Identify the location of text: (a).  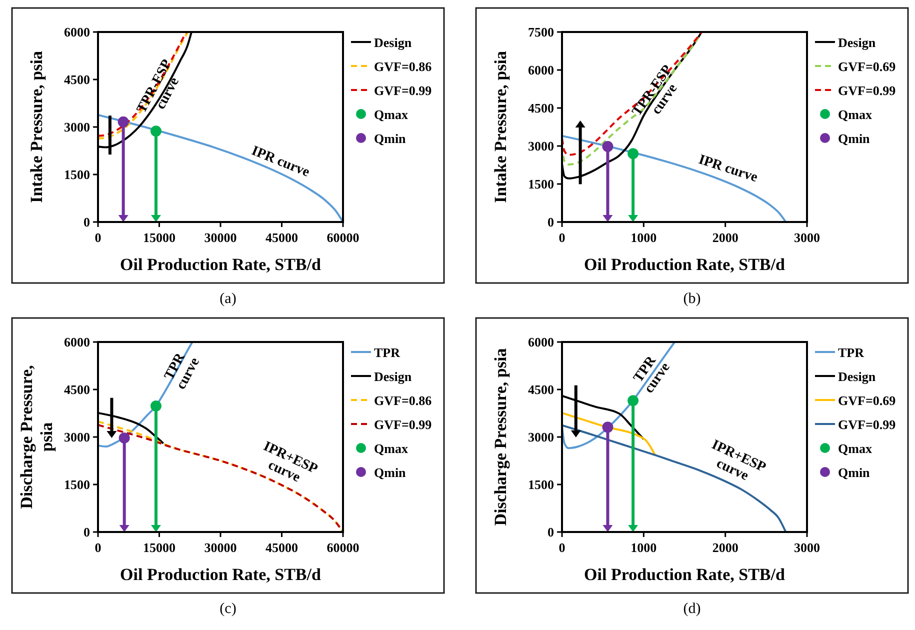
(228, 299).